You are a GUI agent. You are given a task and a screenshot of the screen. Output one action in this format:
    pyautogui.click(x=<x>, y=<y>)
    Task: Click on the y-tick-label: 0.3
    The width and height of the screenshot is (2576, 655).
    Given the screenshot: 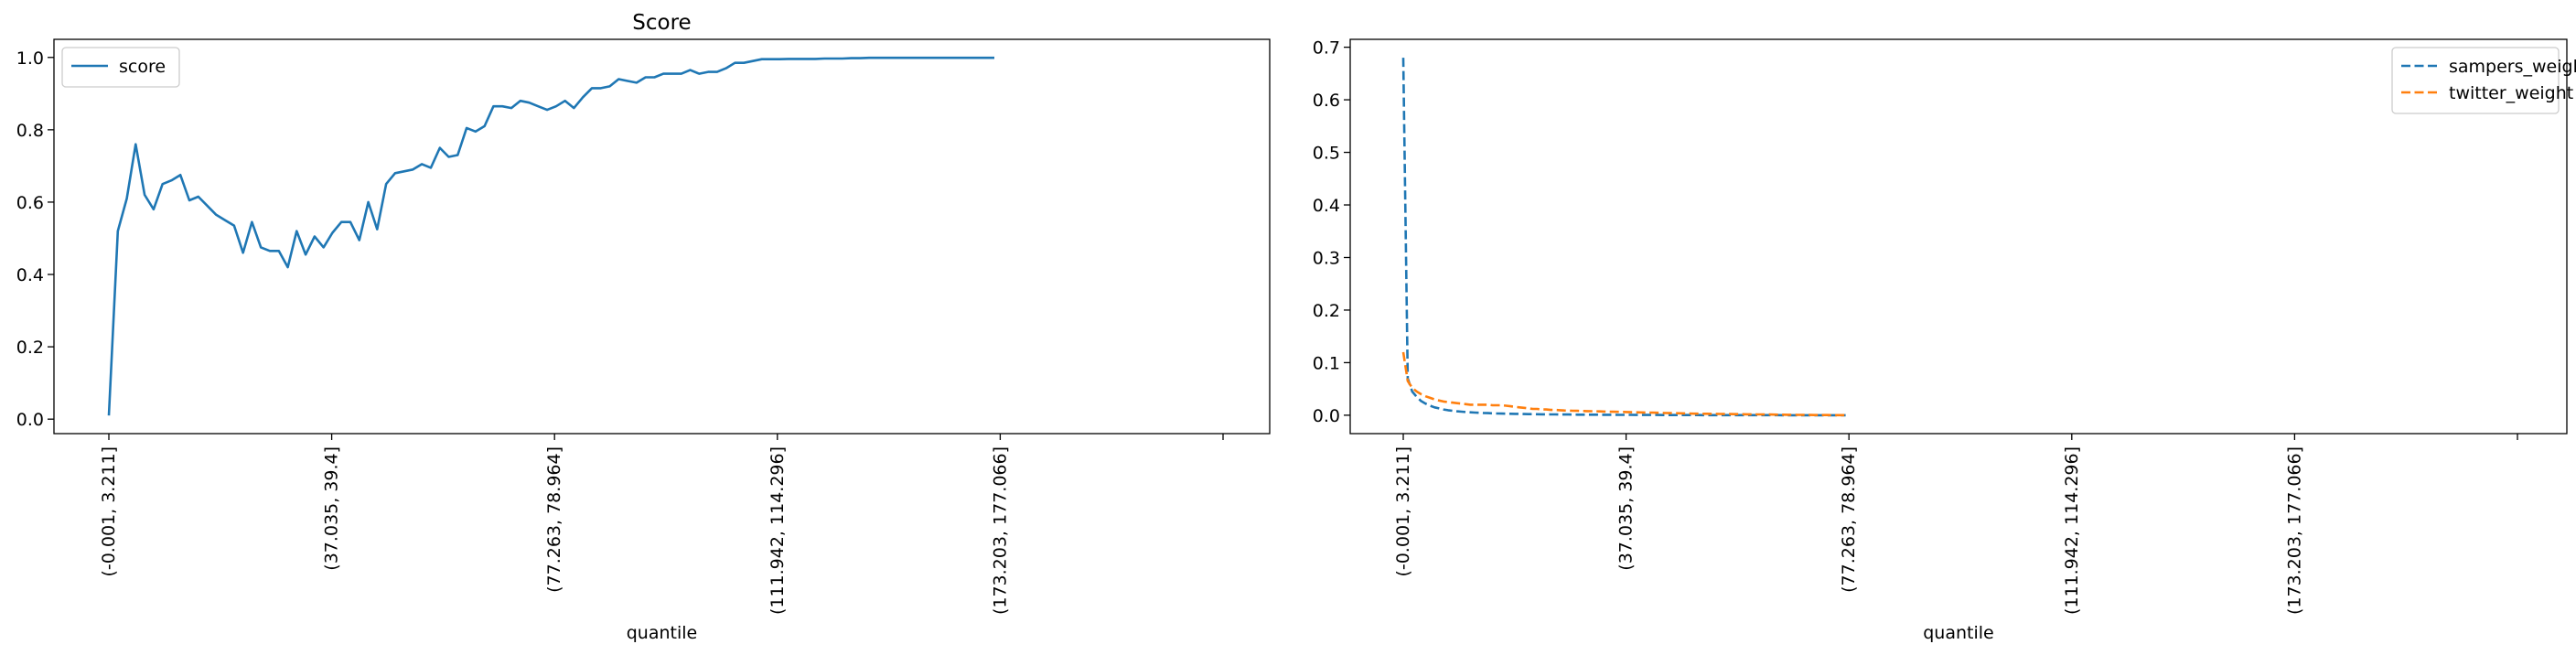 What is the action you would take?
    pyautogui.click(x=1327, y=258)
    